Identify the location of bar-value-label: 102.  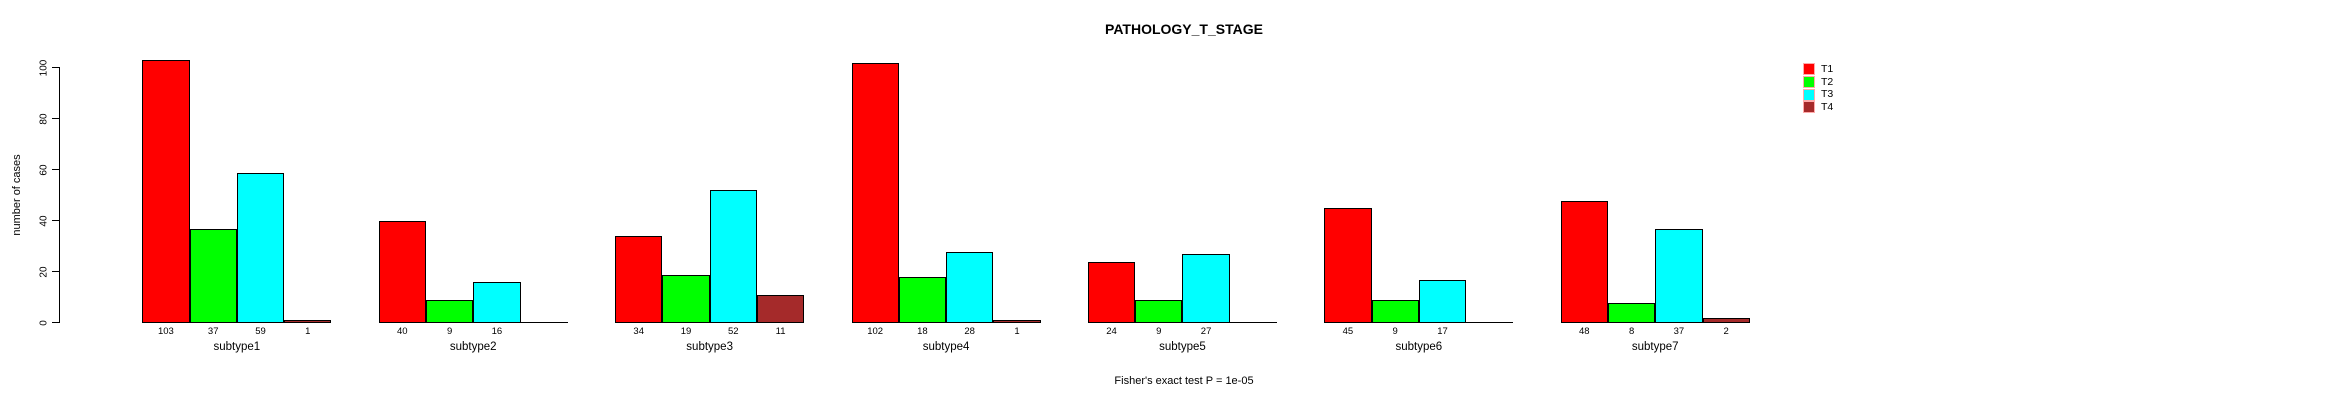
(875, 331).